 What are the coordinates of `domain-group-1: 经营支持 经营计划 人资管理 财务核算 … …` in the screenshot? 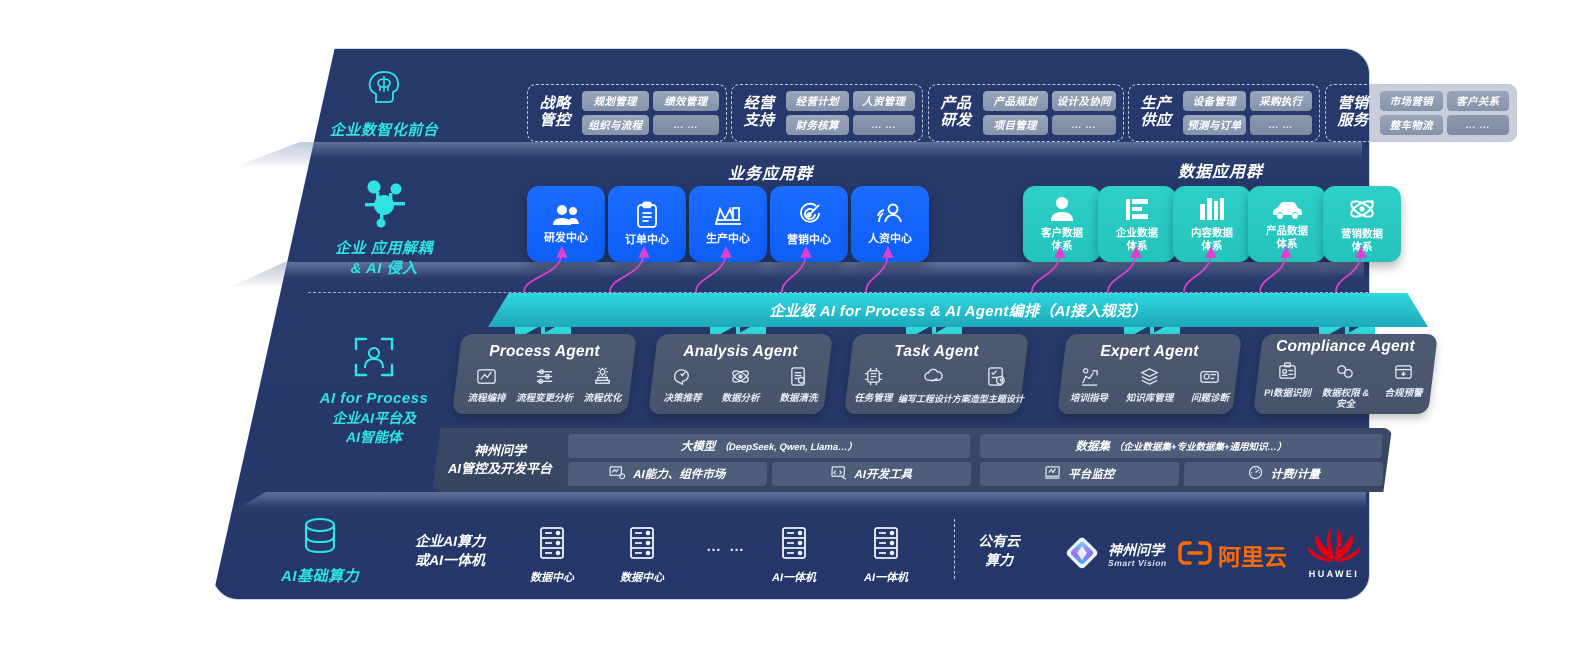 It's located at (827, 113).